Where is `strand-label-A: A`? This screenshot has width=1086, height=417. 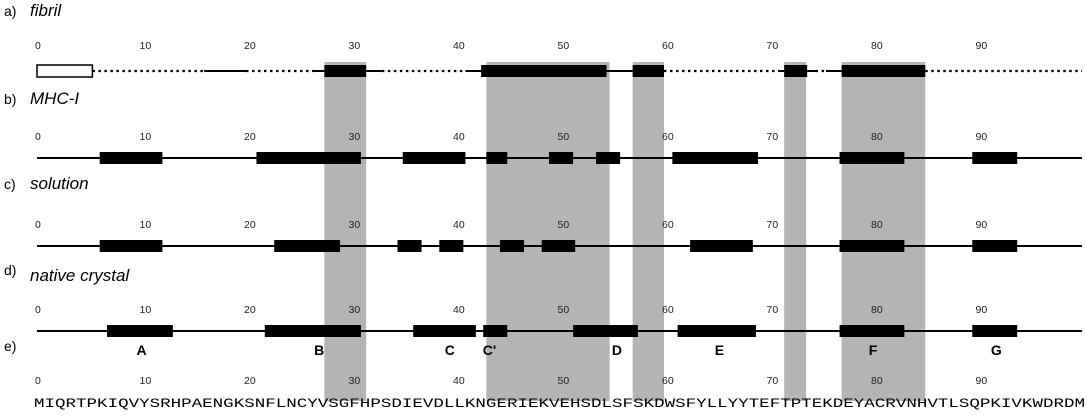 strand-label-A: A is located at coordinates (141, 350).